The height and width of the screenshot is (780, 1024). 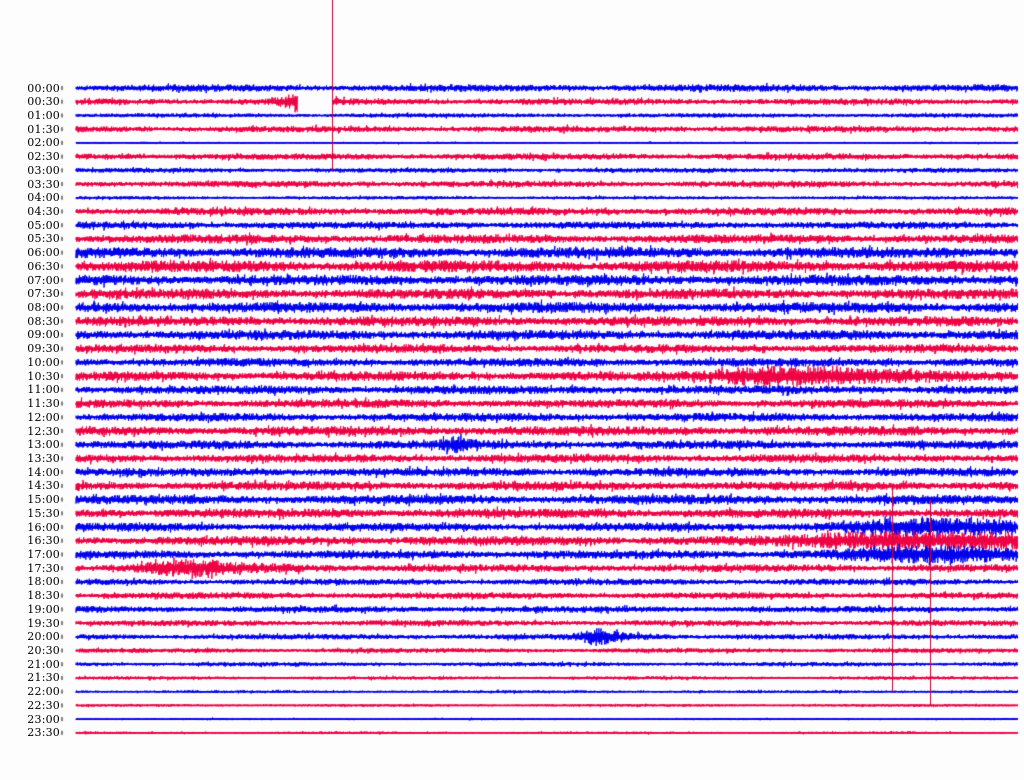 What do you see at coordinates (43, 486) in the screenshot?
I see `time-label: 14:30` at bounding box center [43, 486].